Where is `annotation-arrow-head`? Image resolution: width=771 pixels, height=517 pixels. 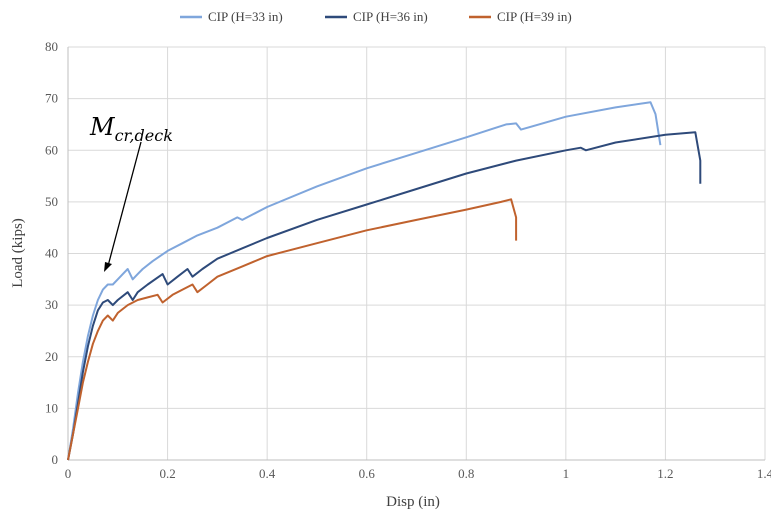
annotation-arrow-head is located at coordinates (108, 267).